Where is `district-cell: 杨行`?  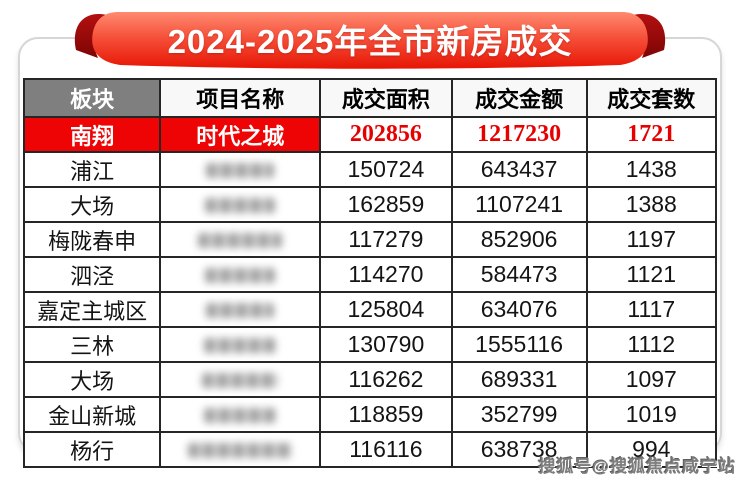 district-cell: 杨行 is located at coordinates (92, 449).